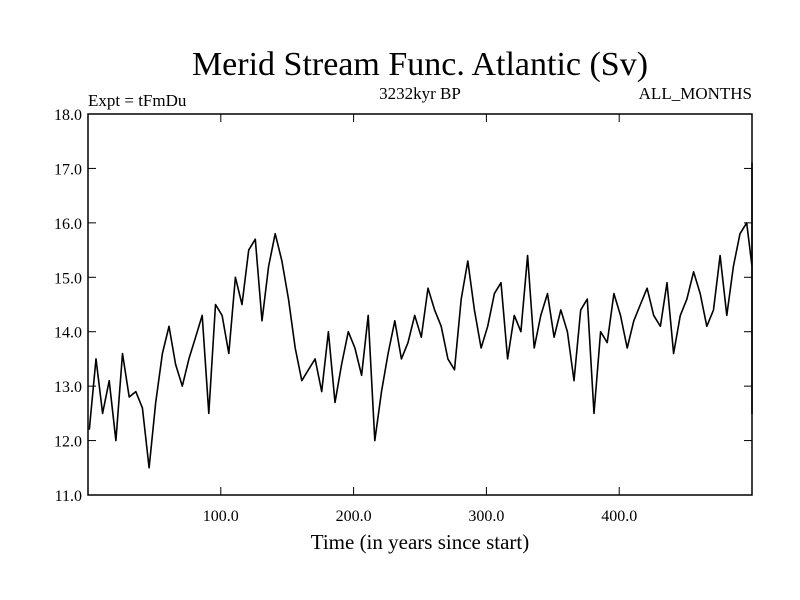 This screenshot has height=600, width=800. Describe the element at coordinates (420, 542) in the screenshot. I see `x-axis-label: Time (in years since start)` at that location.